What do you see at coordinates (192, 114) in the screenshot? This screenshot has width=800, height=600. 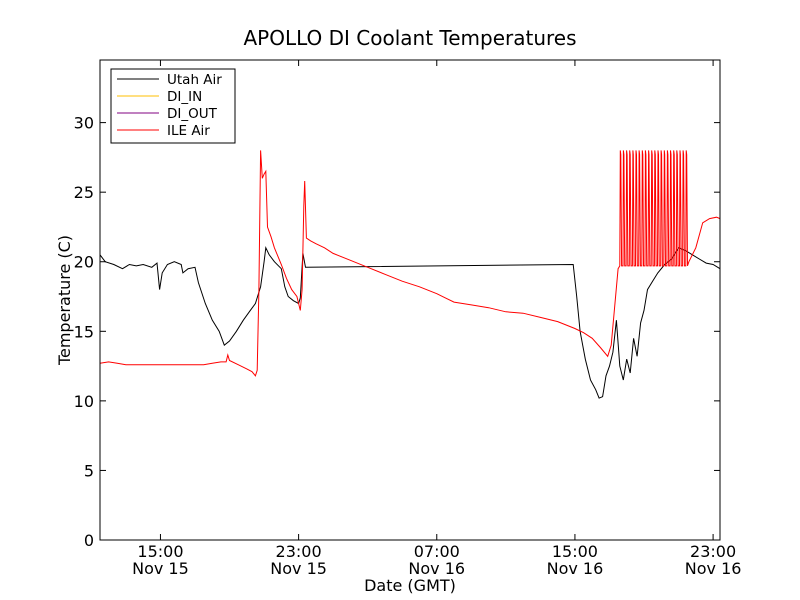 I see `legend-label-di-out: DI_OUT` at bounding box center [192, 114].